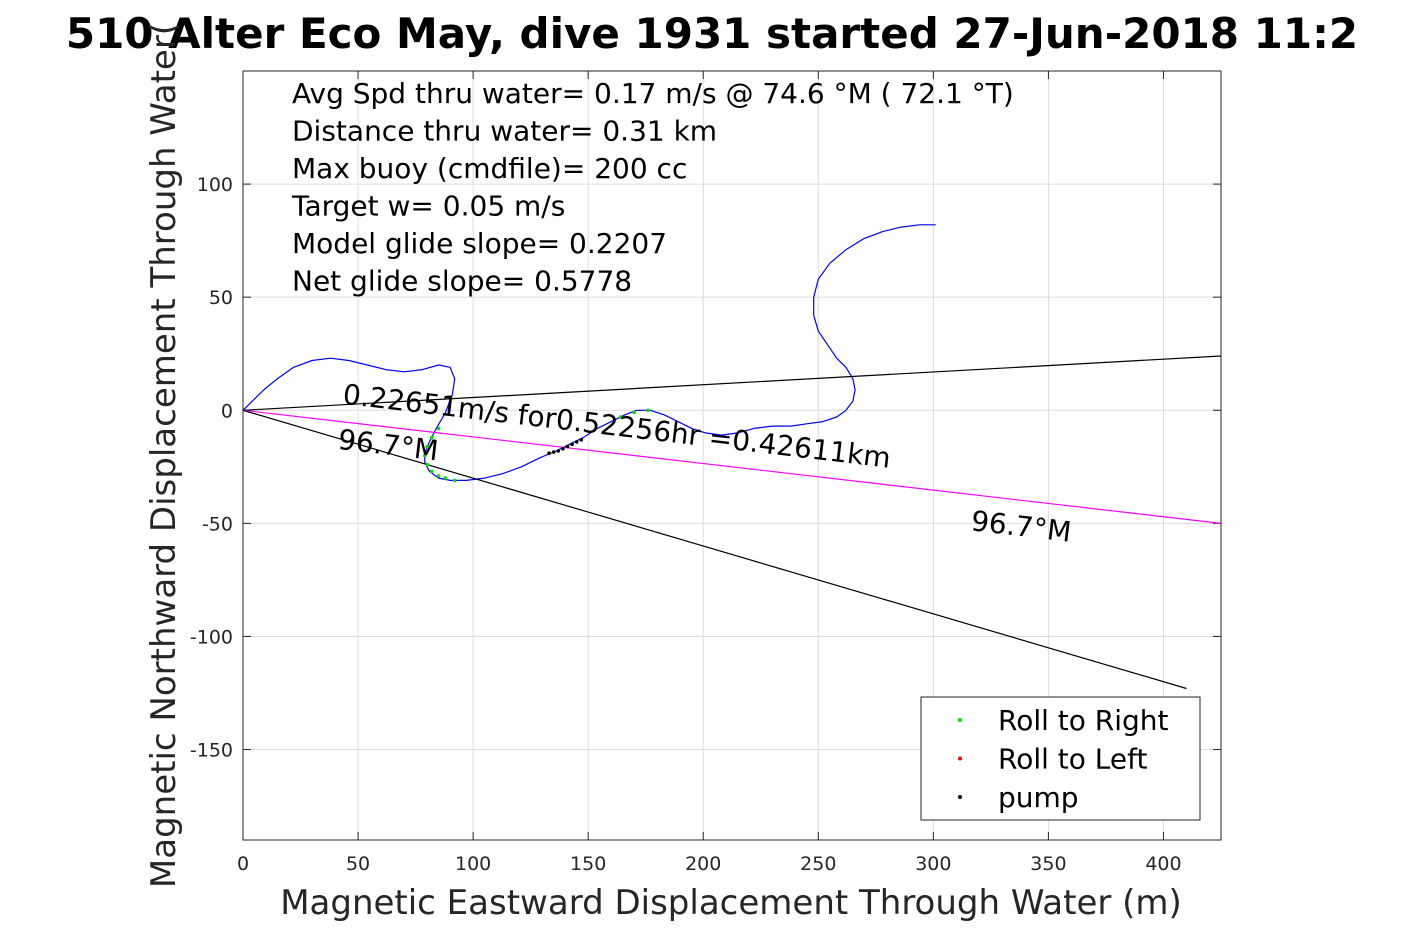 Image resolution: width=1417 pixels, height=945 pixels. What do you see at coordinates (1038, 797) in the screenshot?
I see `legend-entry: pump` at bounding box center [1038, 797].